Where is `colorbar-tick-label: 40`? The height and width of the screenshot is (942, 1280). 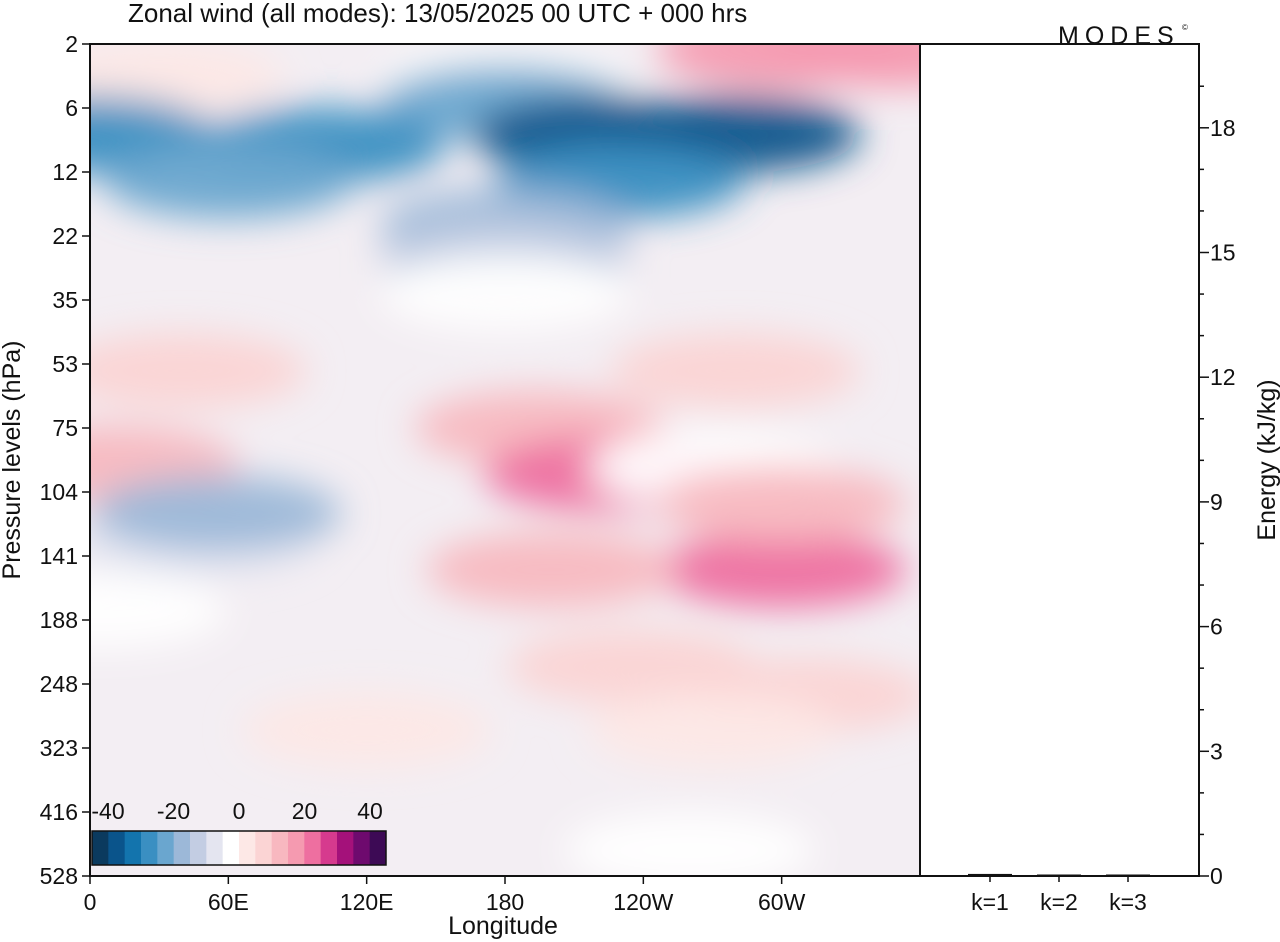
colorbar-tick-label: 40 is located at coordinates (370, 811).